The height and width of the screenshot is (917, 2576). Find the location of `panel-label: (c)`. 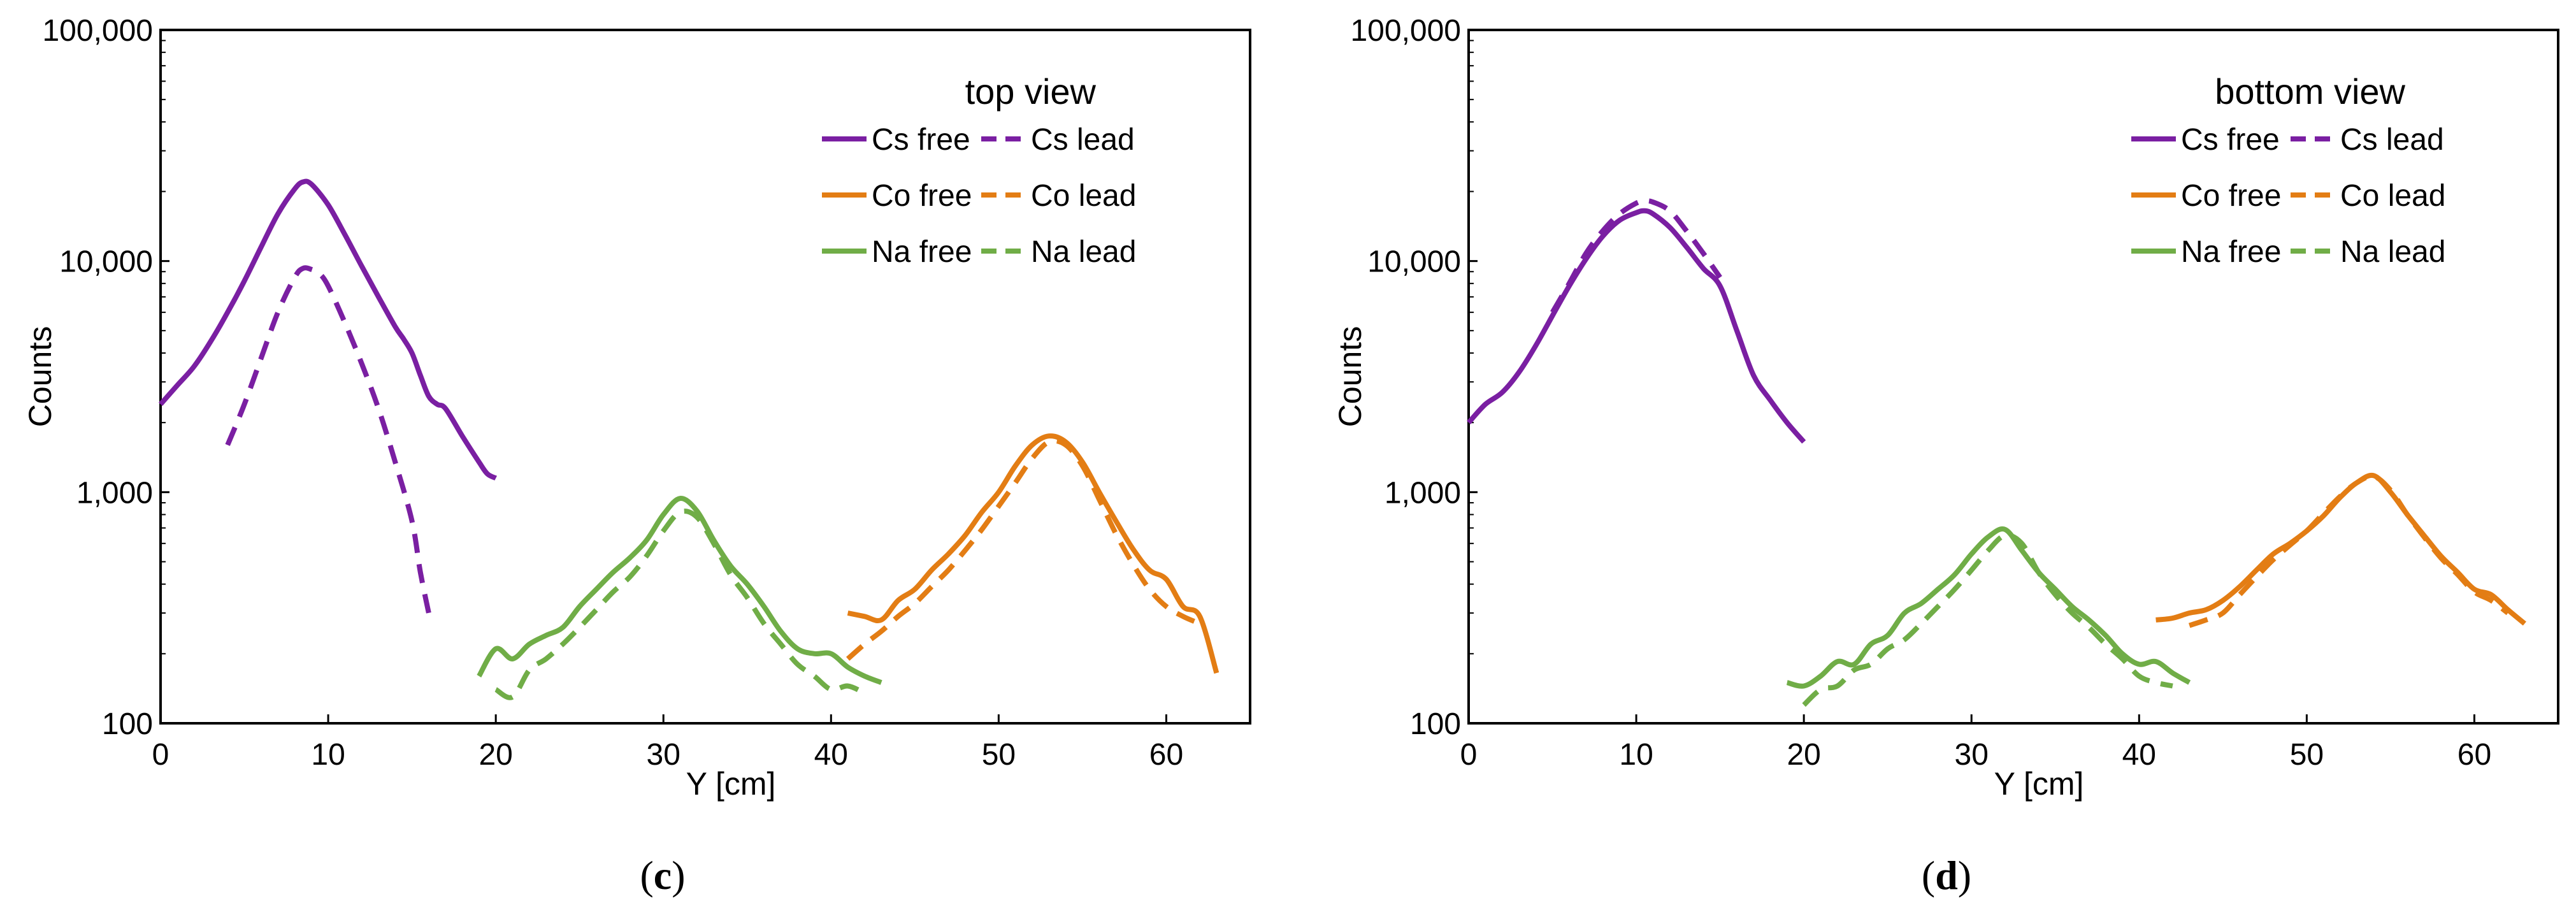

panel-label: (c) is located at coordinates (663, 875).